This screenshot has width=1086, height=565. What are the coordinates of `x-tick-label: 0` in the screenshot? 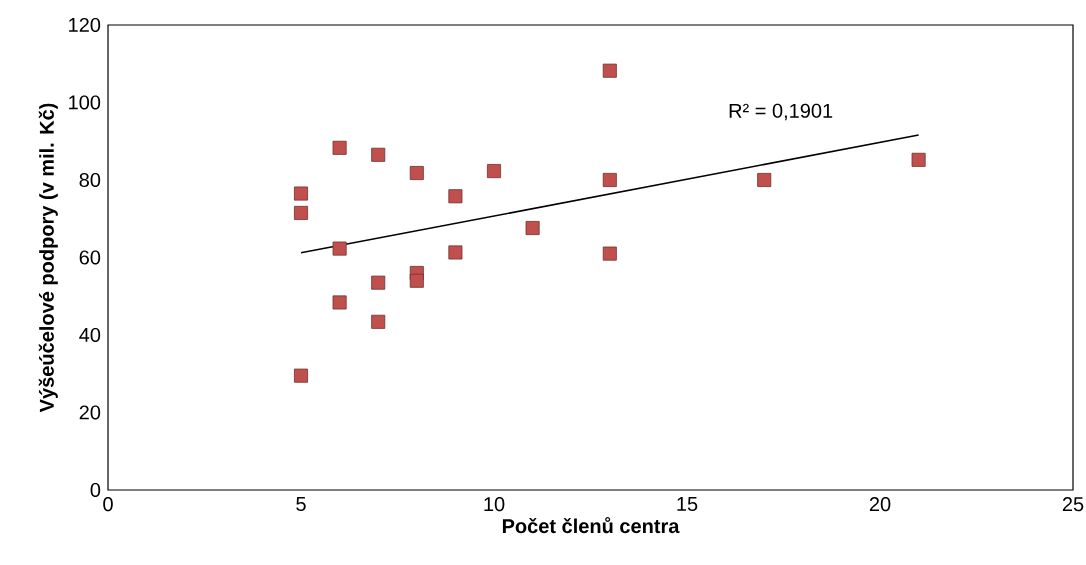 It's located at (108, 504).